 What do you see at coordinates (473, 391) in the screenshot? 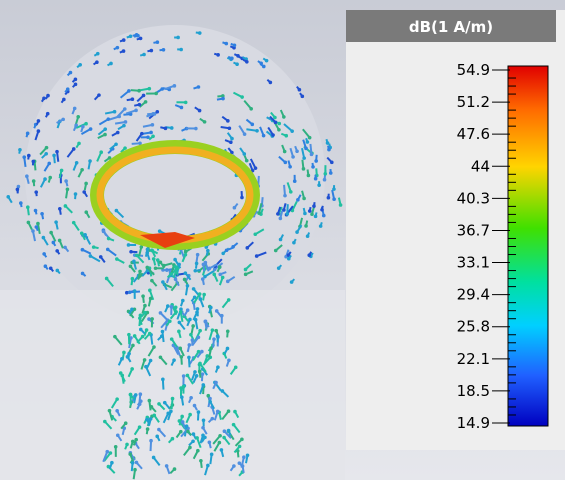
I see `tick-label: 18.5` at bounding box center [473, 391].